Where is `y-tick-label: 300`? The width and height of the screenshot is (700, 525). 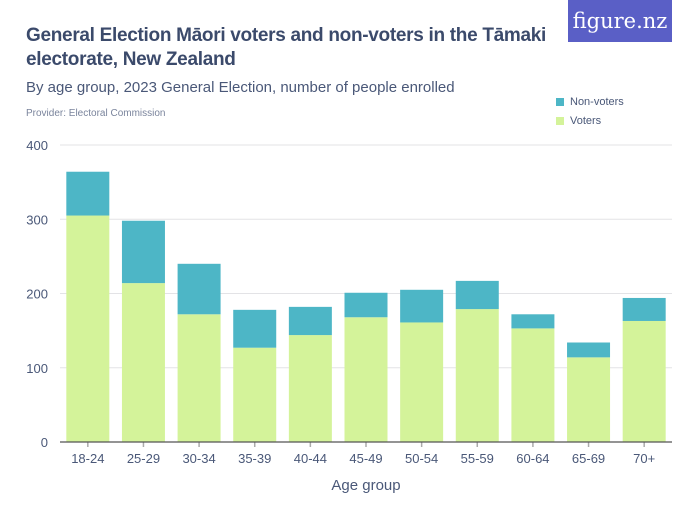 y-tick-label: 300 is located at coordinates (37, 219).